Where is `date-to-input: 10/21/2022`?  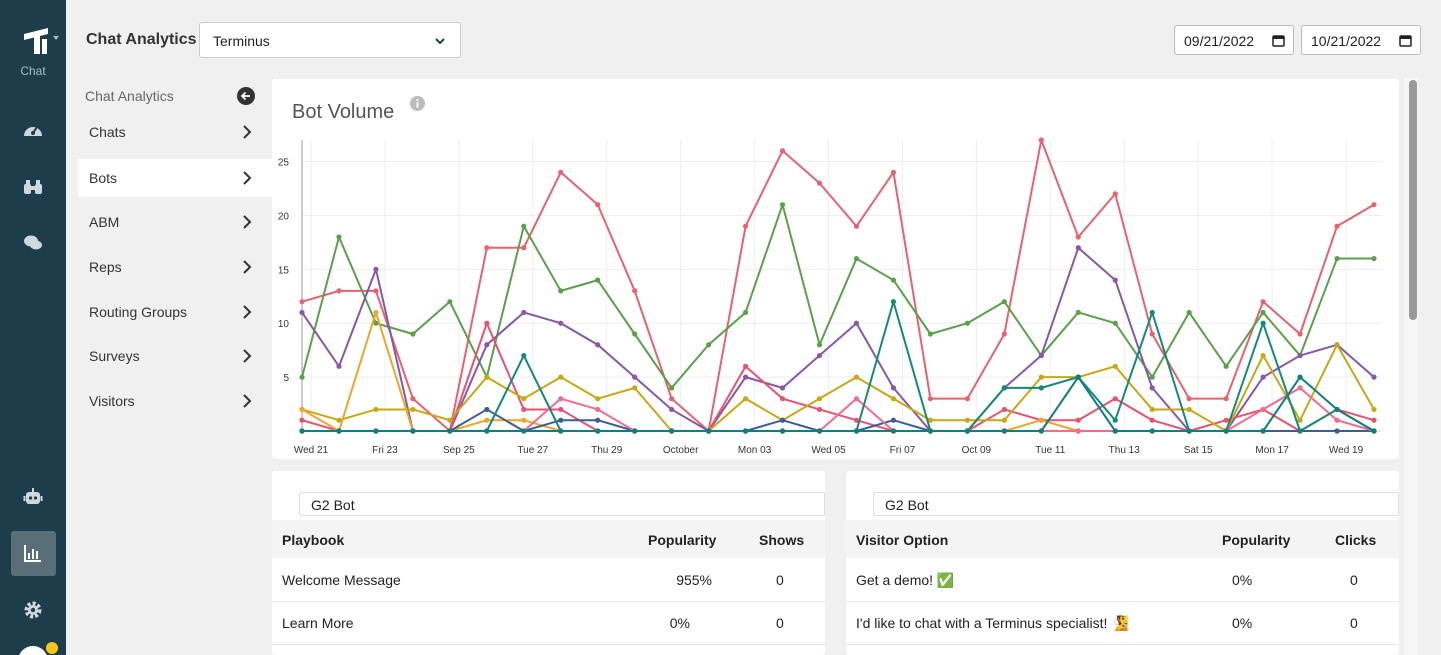 date-to-input: 10/21/2022 is located at coordinates (1361, 40).